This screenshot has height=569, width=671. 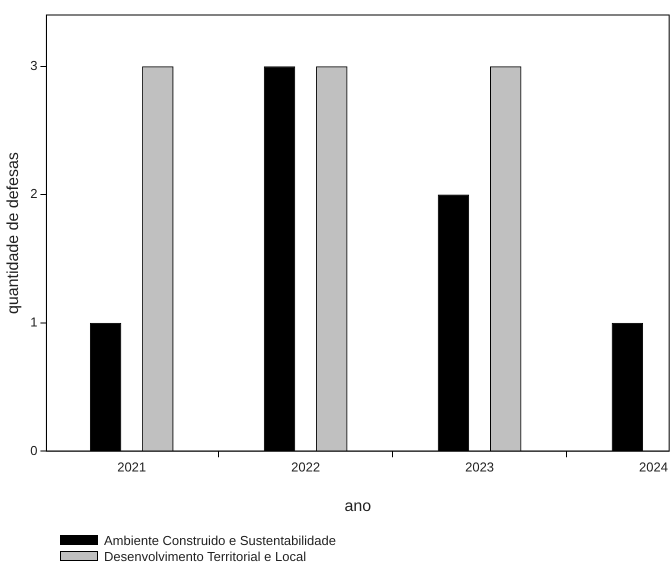 What do you see at coordinates (205, 556) in the screenshot?
I see `legend-label: Desenvolvimento Territorial e Local` at bounding box center [205, 556].